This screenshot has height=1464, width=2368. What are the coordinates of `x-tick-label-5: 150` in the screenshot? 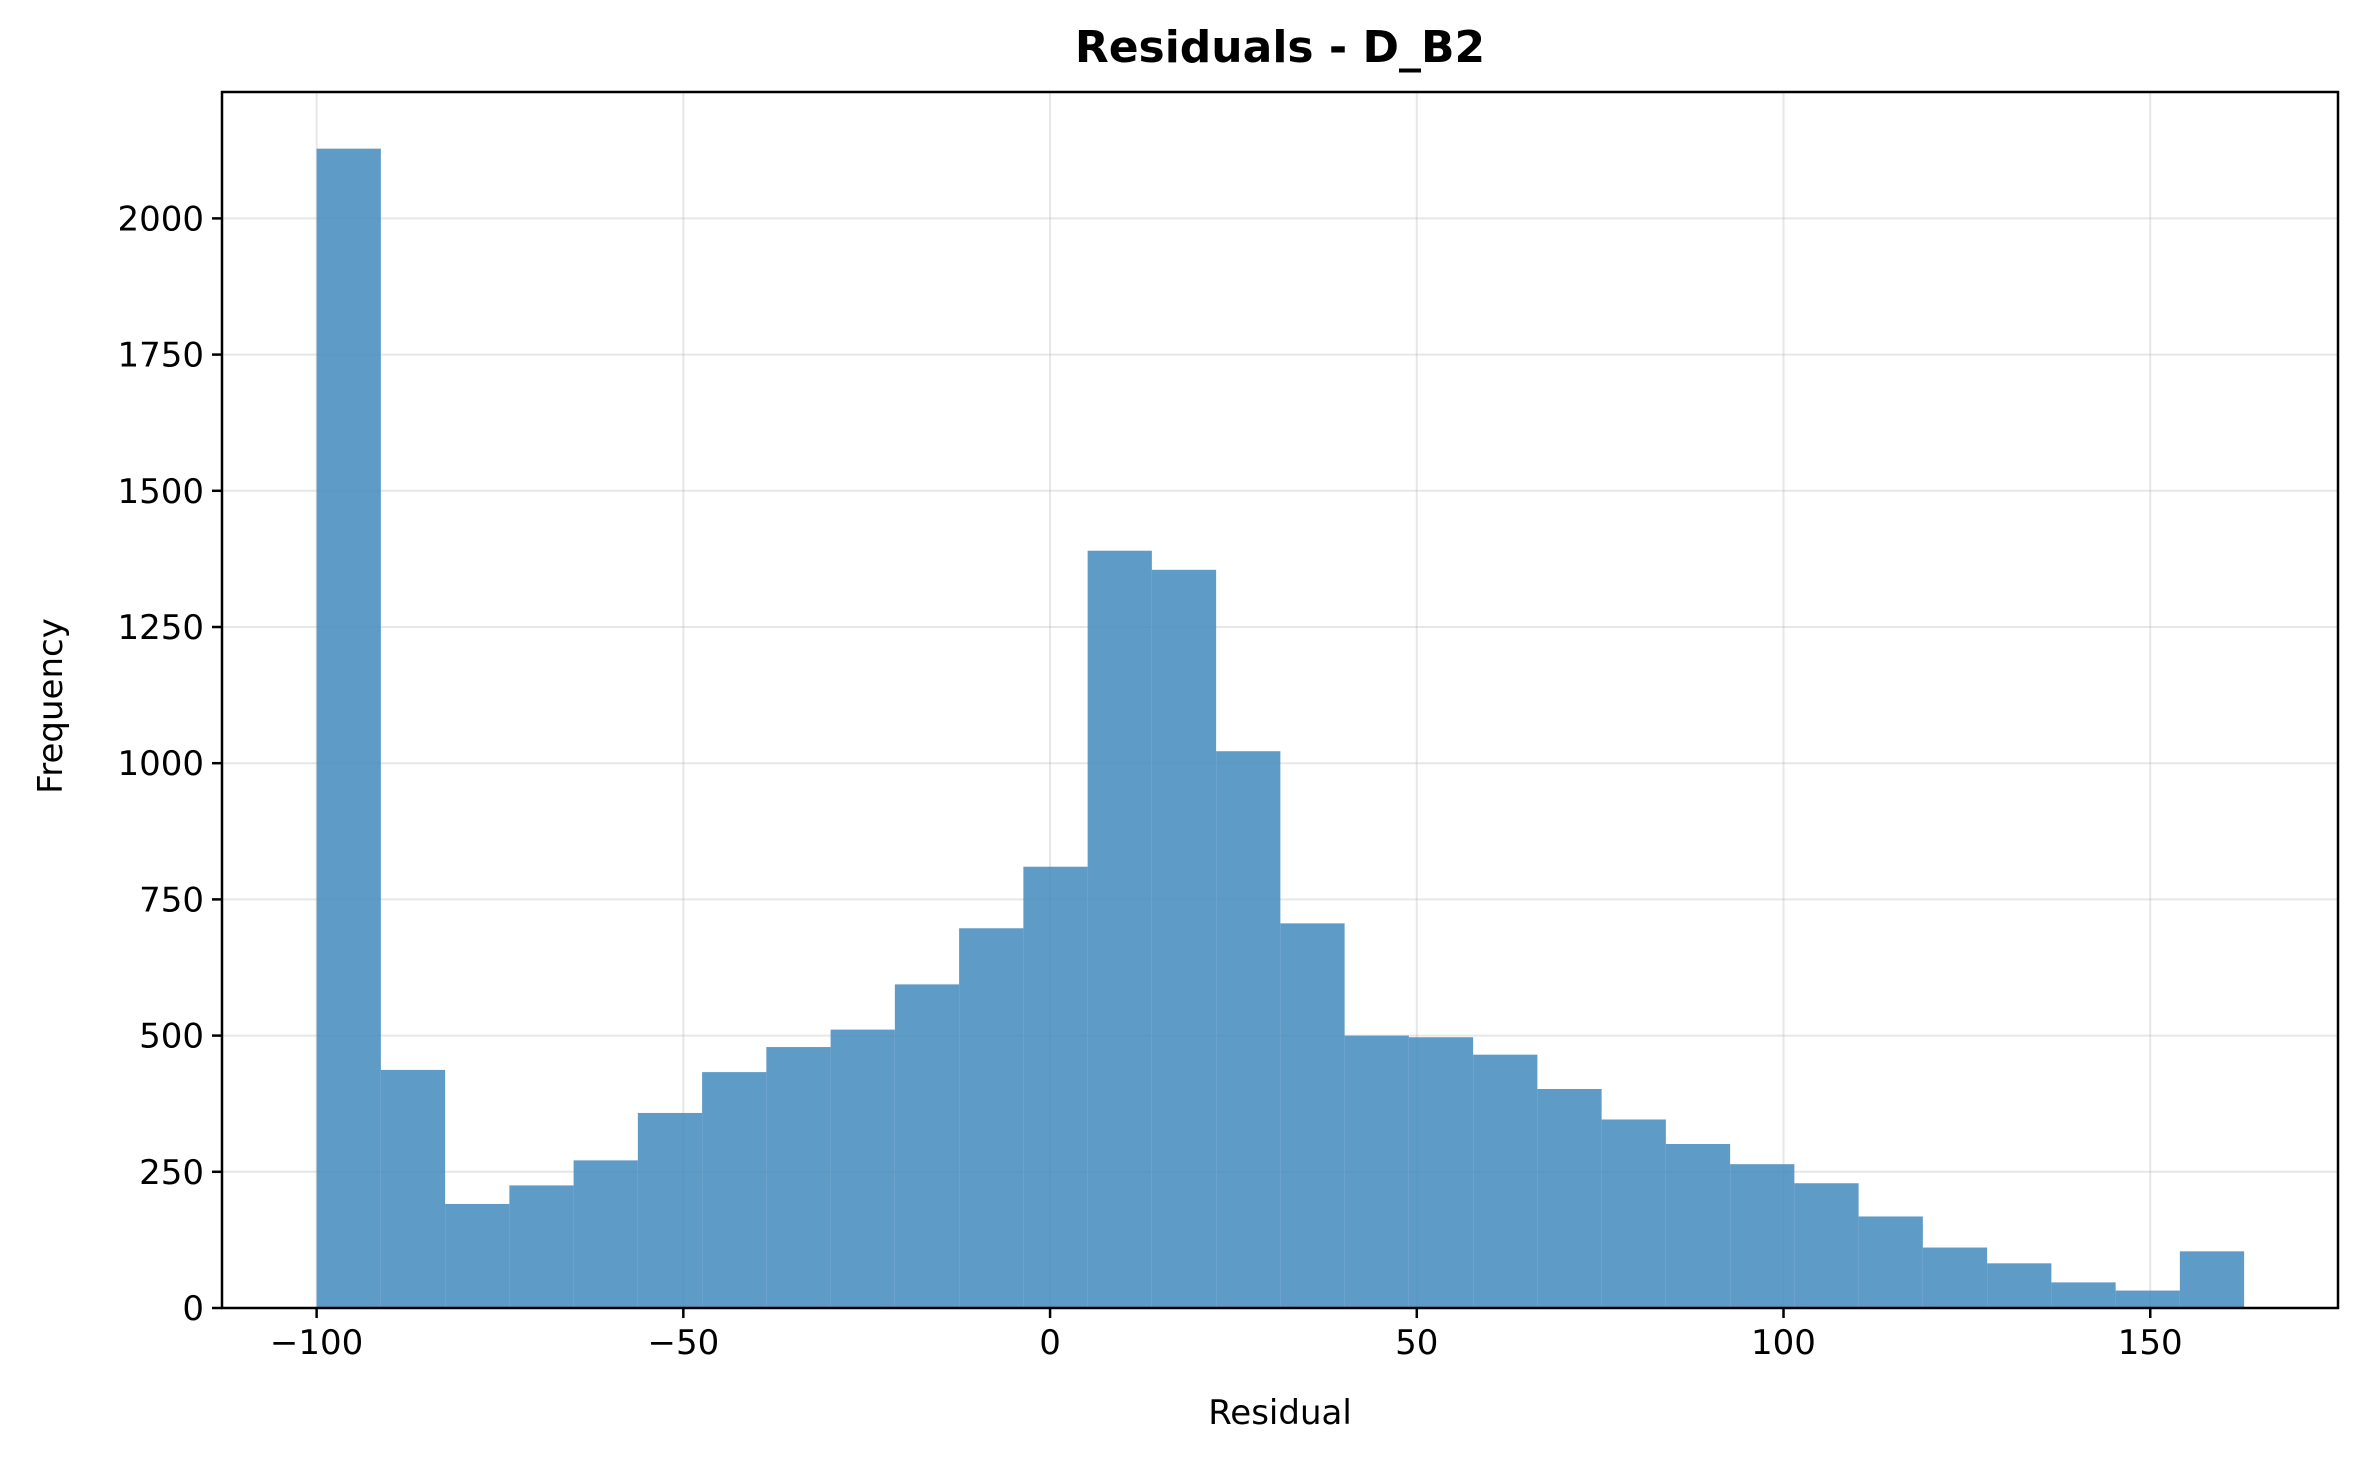 It's located at (2150, 1343).